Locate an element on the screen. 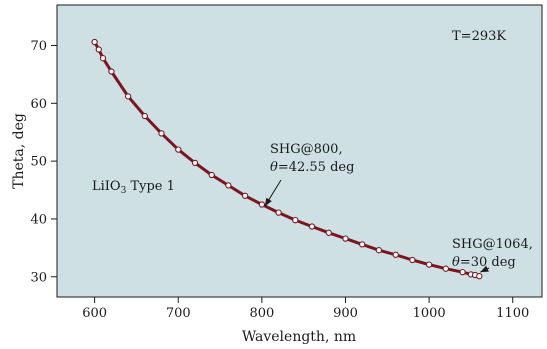  x-tick-label: 700 is located at coordinates (178, 313).